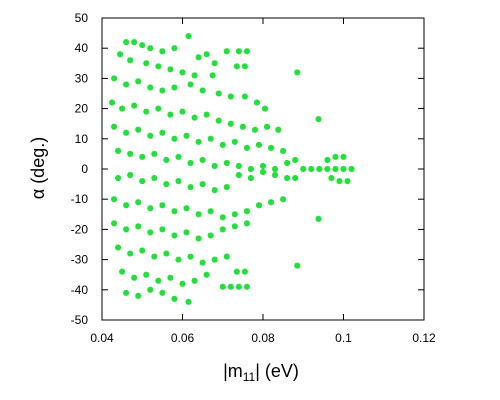 The height and width of the screenshot is (400, 500). I want to click on y-axis-title-text: (deg.), so click(38, 163).